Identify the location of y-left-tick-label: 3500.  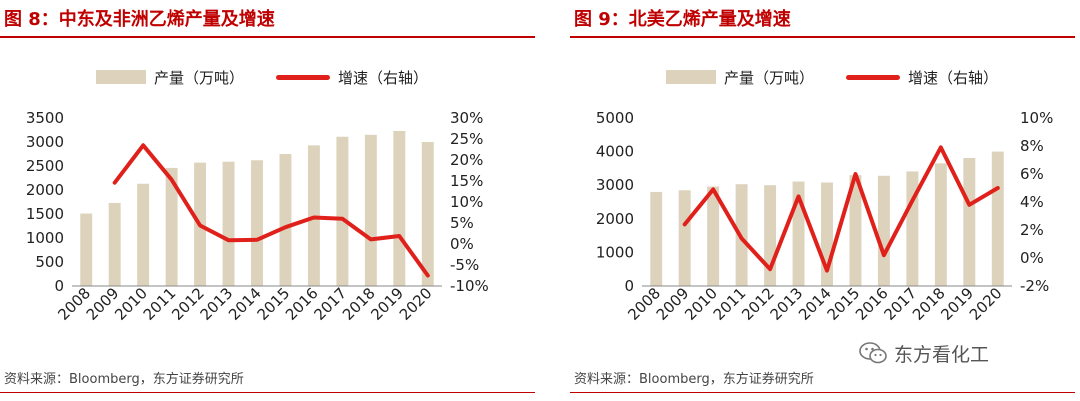
(45, 118).